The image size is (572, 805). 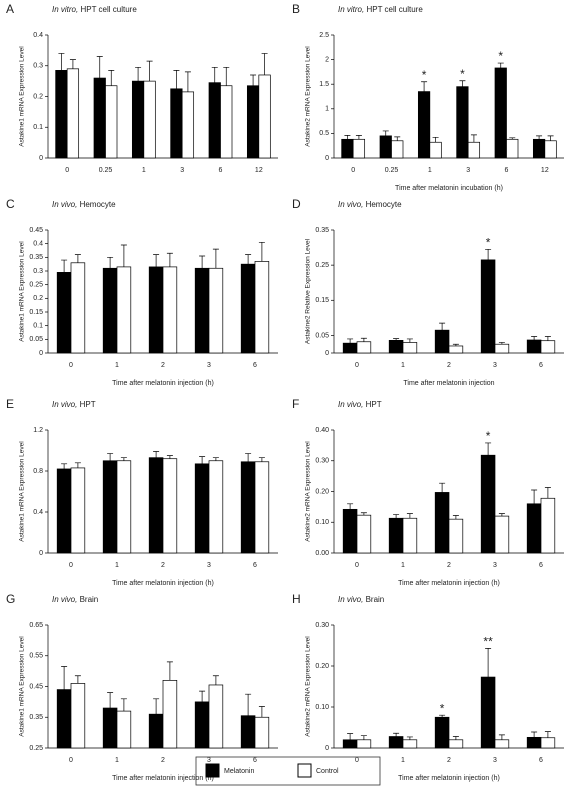 I want to click on panel-title: In vivo, Hemocyte, so click(x=370, y=204).